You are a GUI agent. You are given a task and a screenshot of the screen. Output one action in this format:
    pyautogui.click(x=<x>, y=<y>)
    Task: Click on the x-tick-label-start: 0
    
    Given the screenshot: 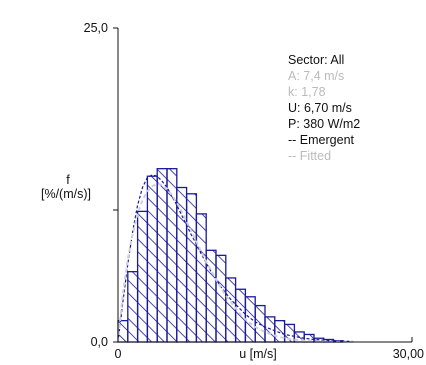 What is the action you would take?
    pyautogui.click(x=118, y=354)
    